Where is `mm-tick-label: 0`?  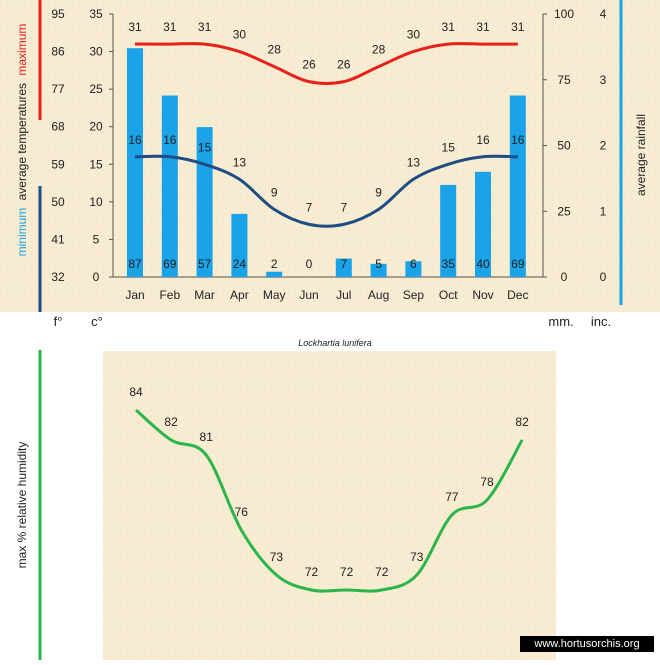 mm-tick-label: 0 is located at coordinates (564, 277).